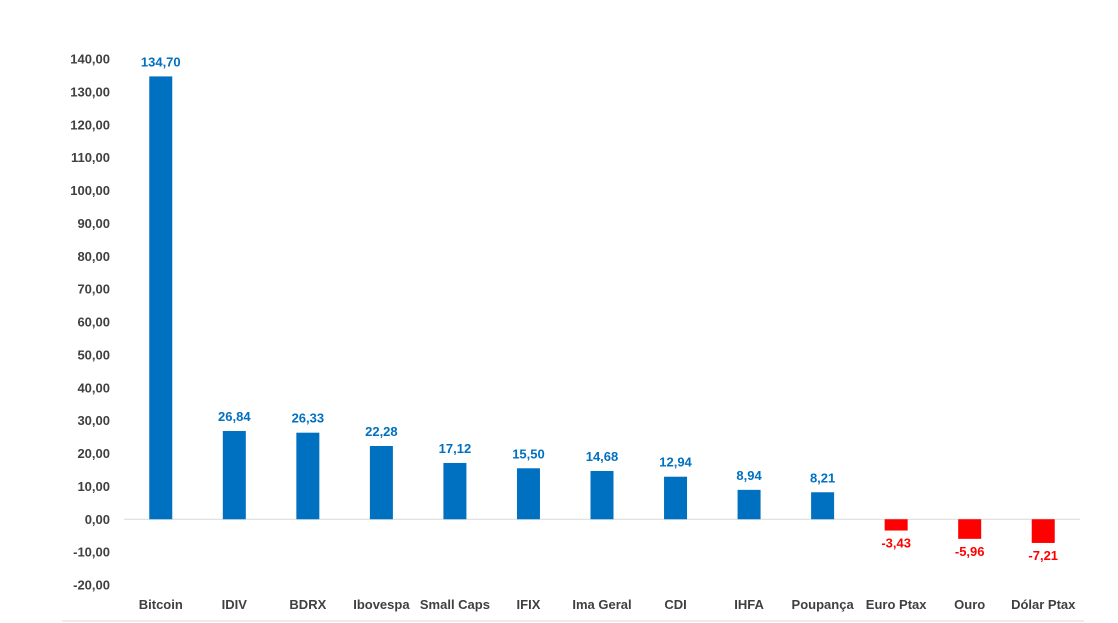 This screenshot has height=623, width=1118. I want to click on category-label: CDI, so click(675, 604).